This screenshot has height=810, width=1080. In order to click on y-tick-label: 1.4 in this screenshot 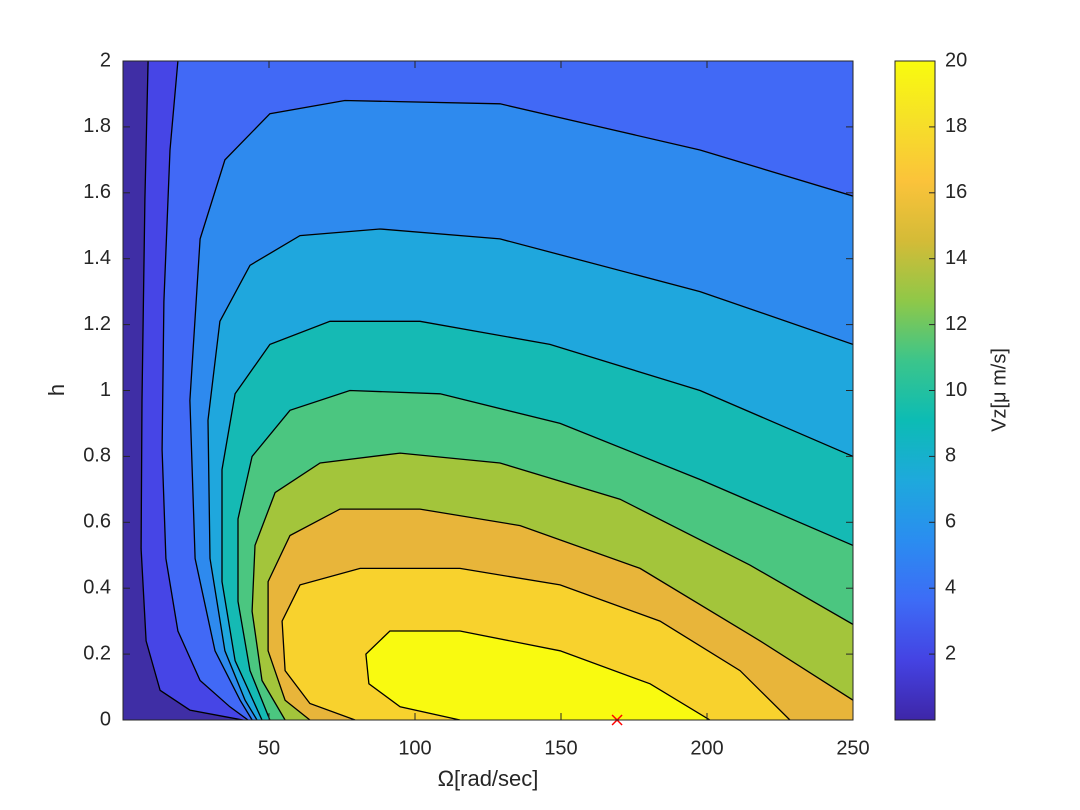, I will do `click(97, 258)`.